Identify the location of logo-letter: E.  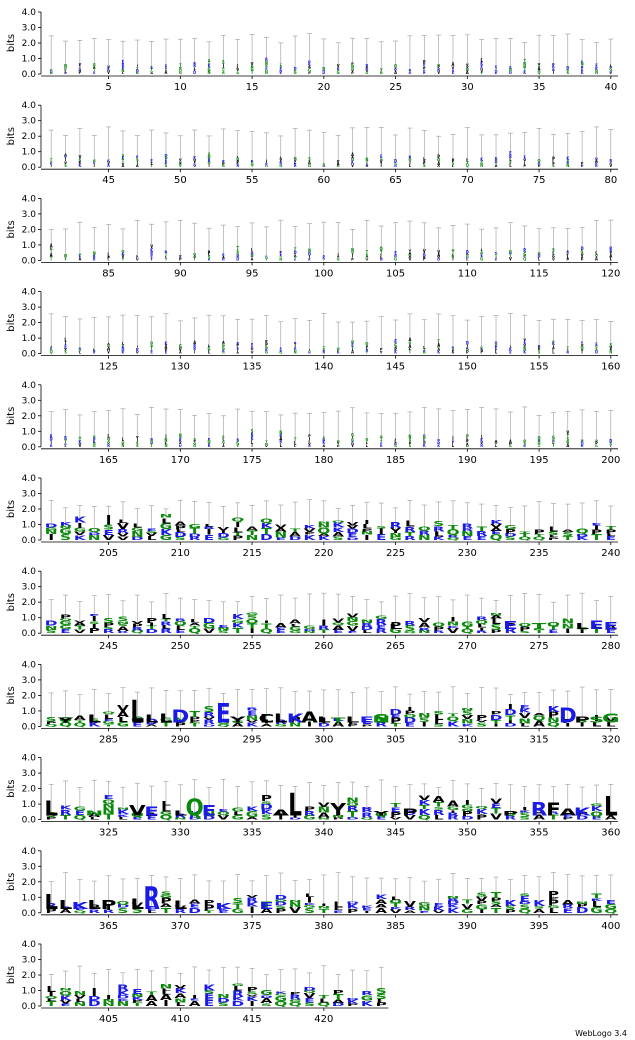
(209, 811).